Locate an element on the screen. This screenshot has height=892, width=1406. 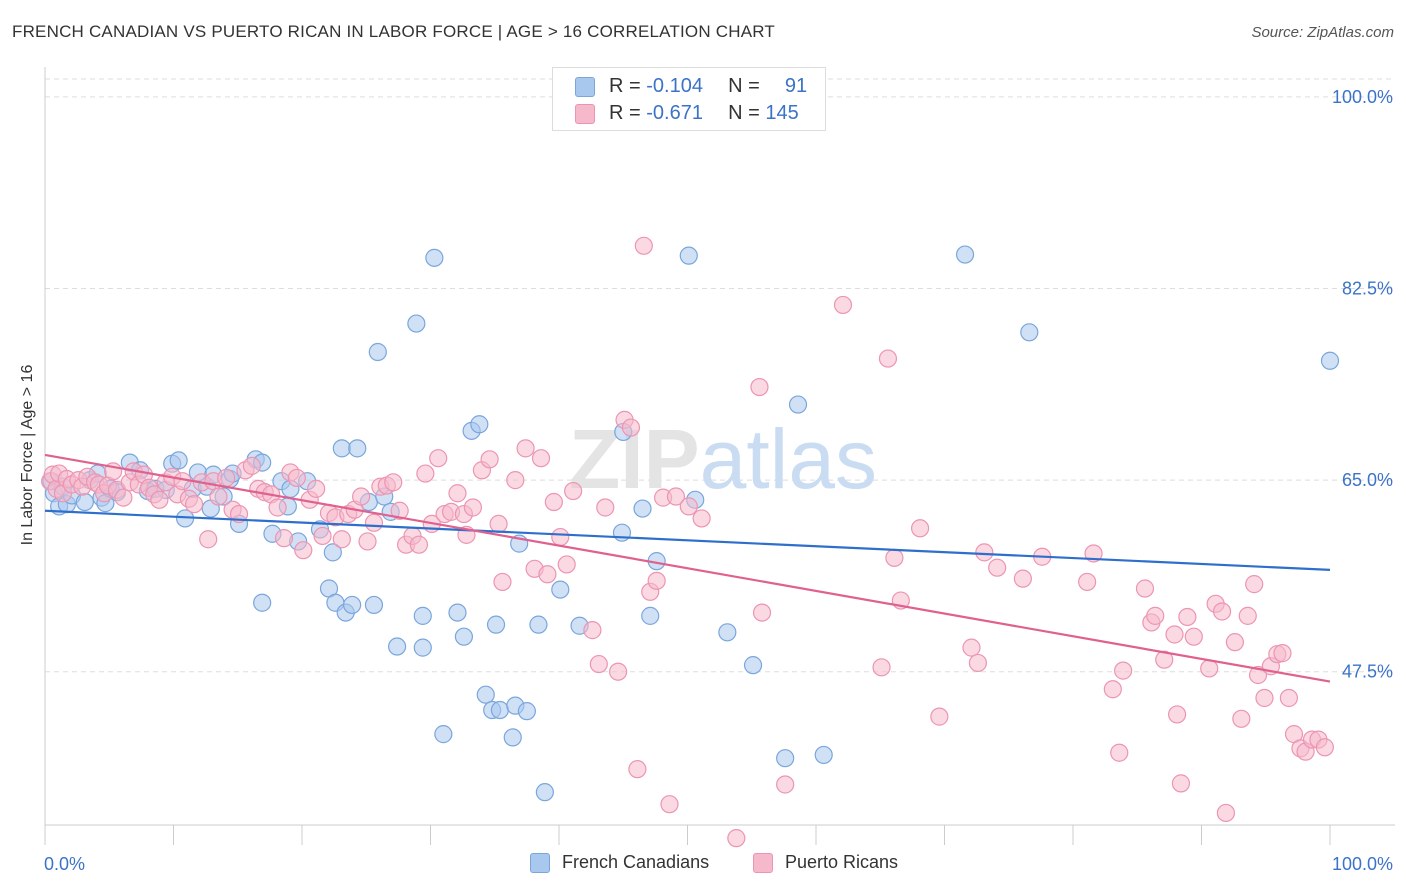
correlation-legend: R = -0.104 N = 91 R = -0.671 N = 145 is located at coordinates (689, 99).